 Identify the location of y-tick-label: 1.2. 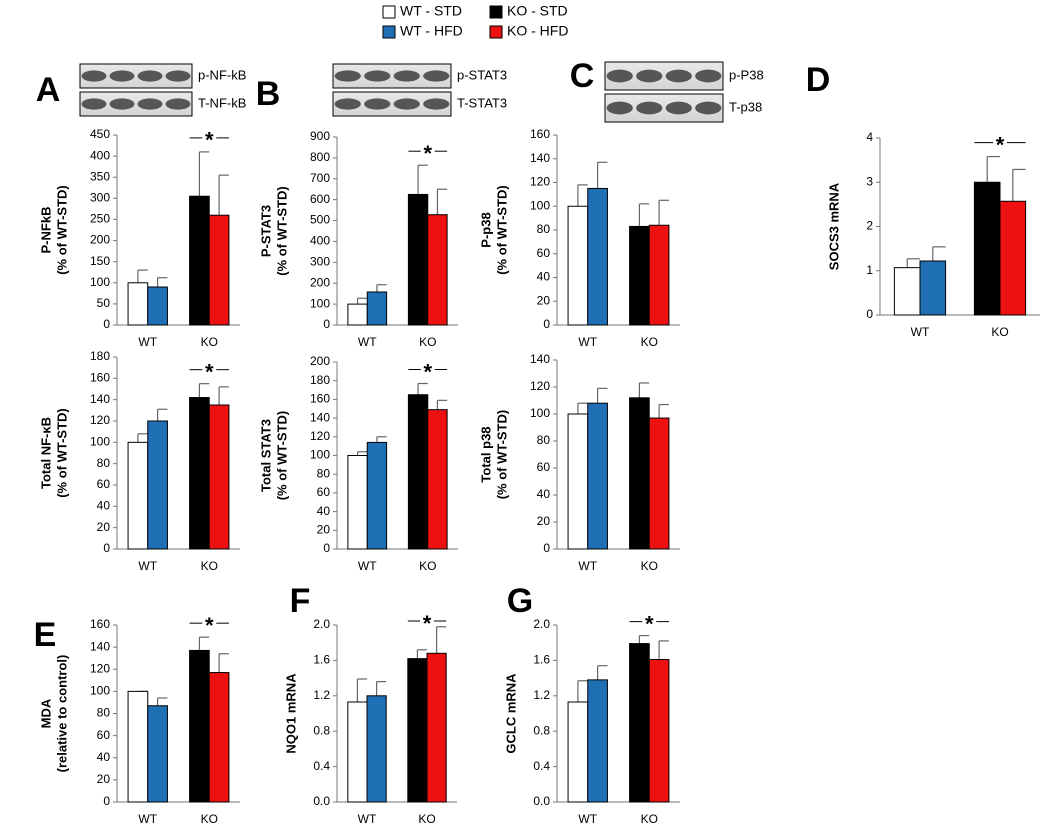
(541, 695).